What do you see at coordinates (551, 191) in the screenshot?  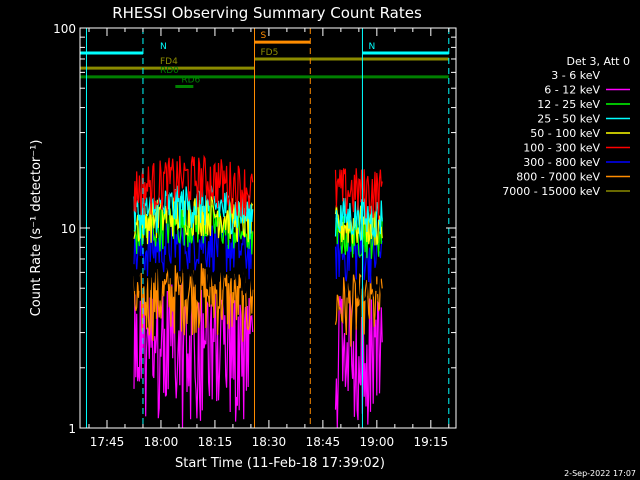 I see `legend-label-8: 7000 - 15000 keV` at bounding box center [551, 191].